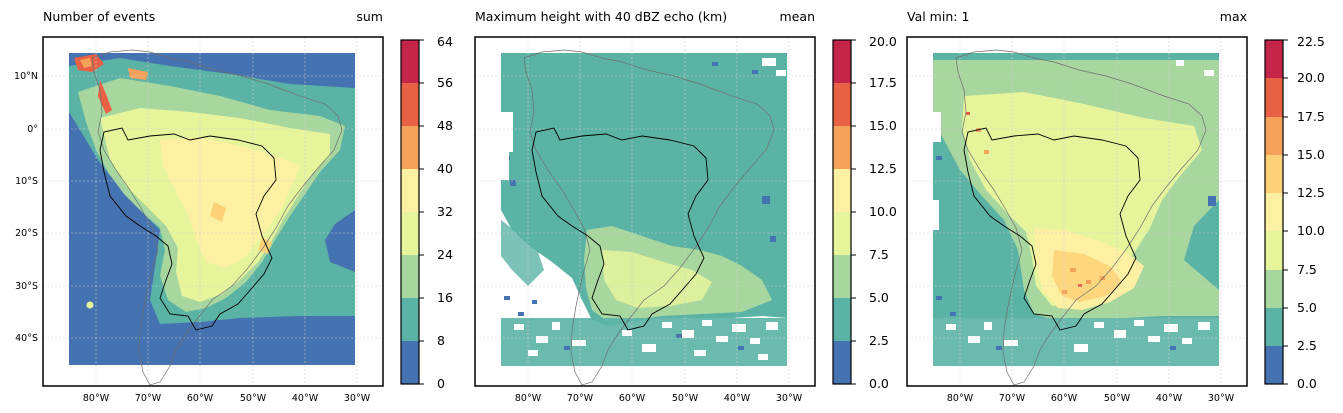 The width and height of the screenshot is (1343, 413). What do you see at coordinates (26, 233) in the screenshot?
I see `lat-label: 20°S` at bounding box center [26, 233].